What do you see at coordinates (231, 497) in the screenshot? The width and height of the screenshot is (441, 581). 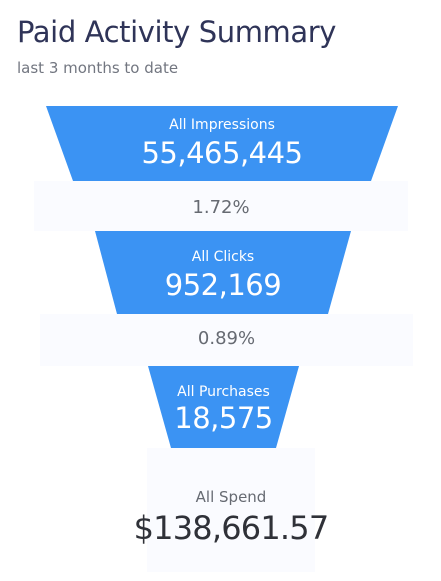 I see `spend-label: All Spend` at bounding box center [231, 497].